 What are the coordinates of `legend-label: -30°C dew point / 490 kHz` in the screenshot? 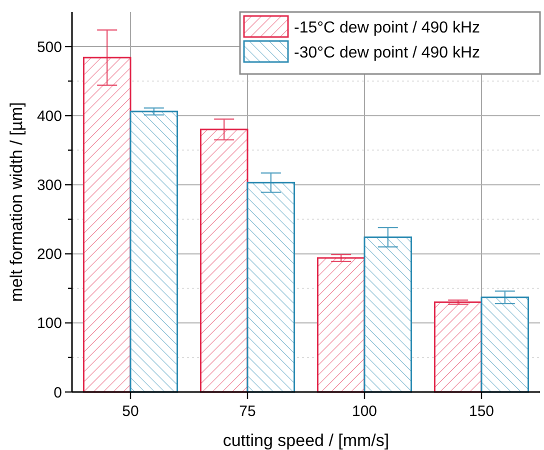 It's located at (387, 53).